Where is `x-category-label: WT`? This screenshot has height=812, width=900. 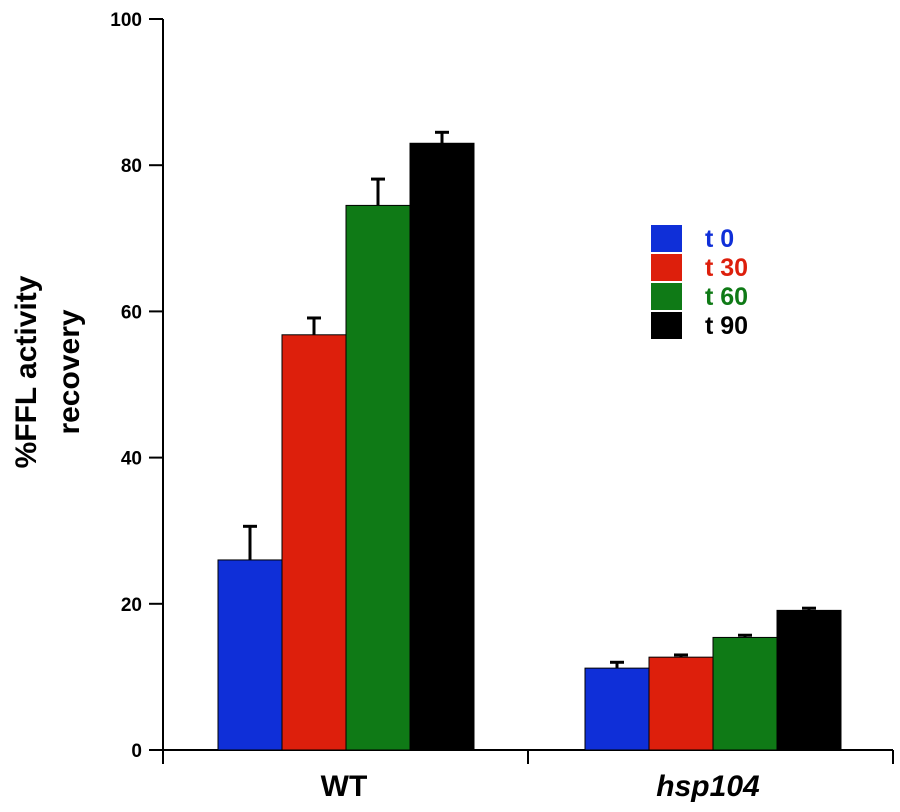 x-category-label: WT is located at coordinates (344, 786).